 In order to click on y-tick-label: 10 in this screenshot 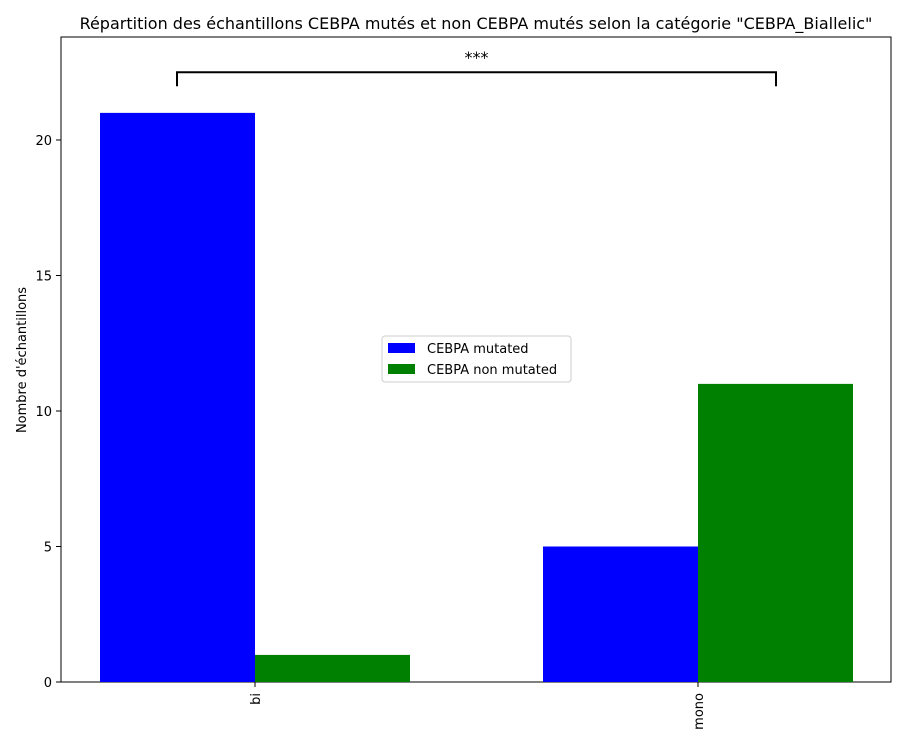, I will do `click(43, 412)`.